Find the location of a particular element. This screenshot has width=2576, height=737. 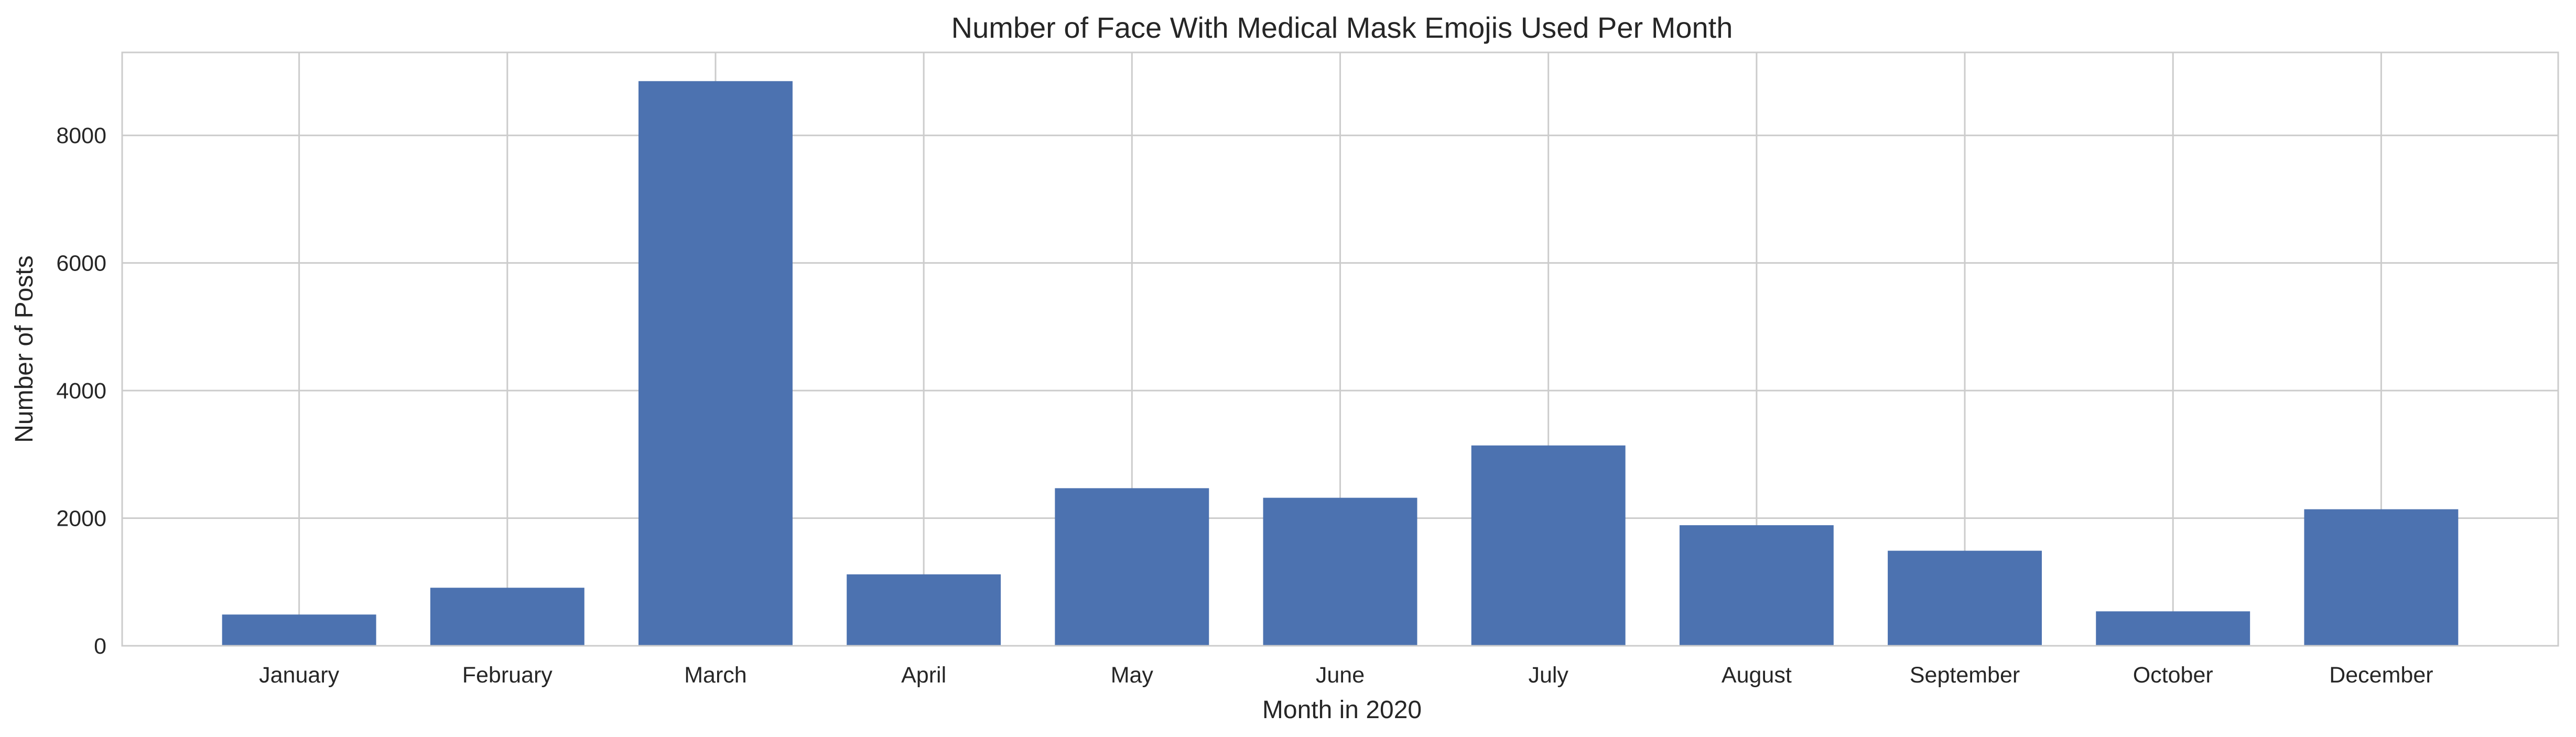

y-tick-label: 6000 is located at coordinates (81, 264).